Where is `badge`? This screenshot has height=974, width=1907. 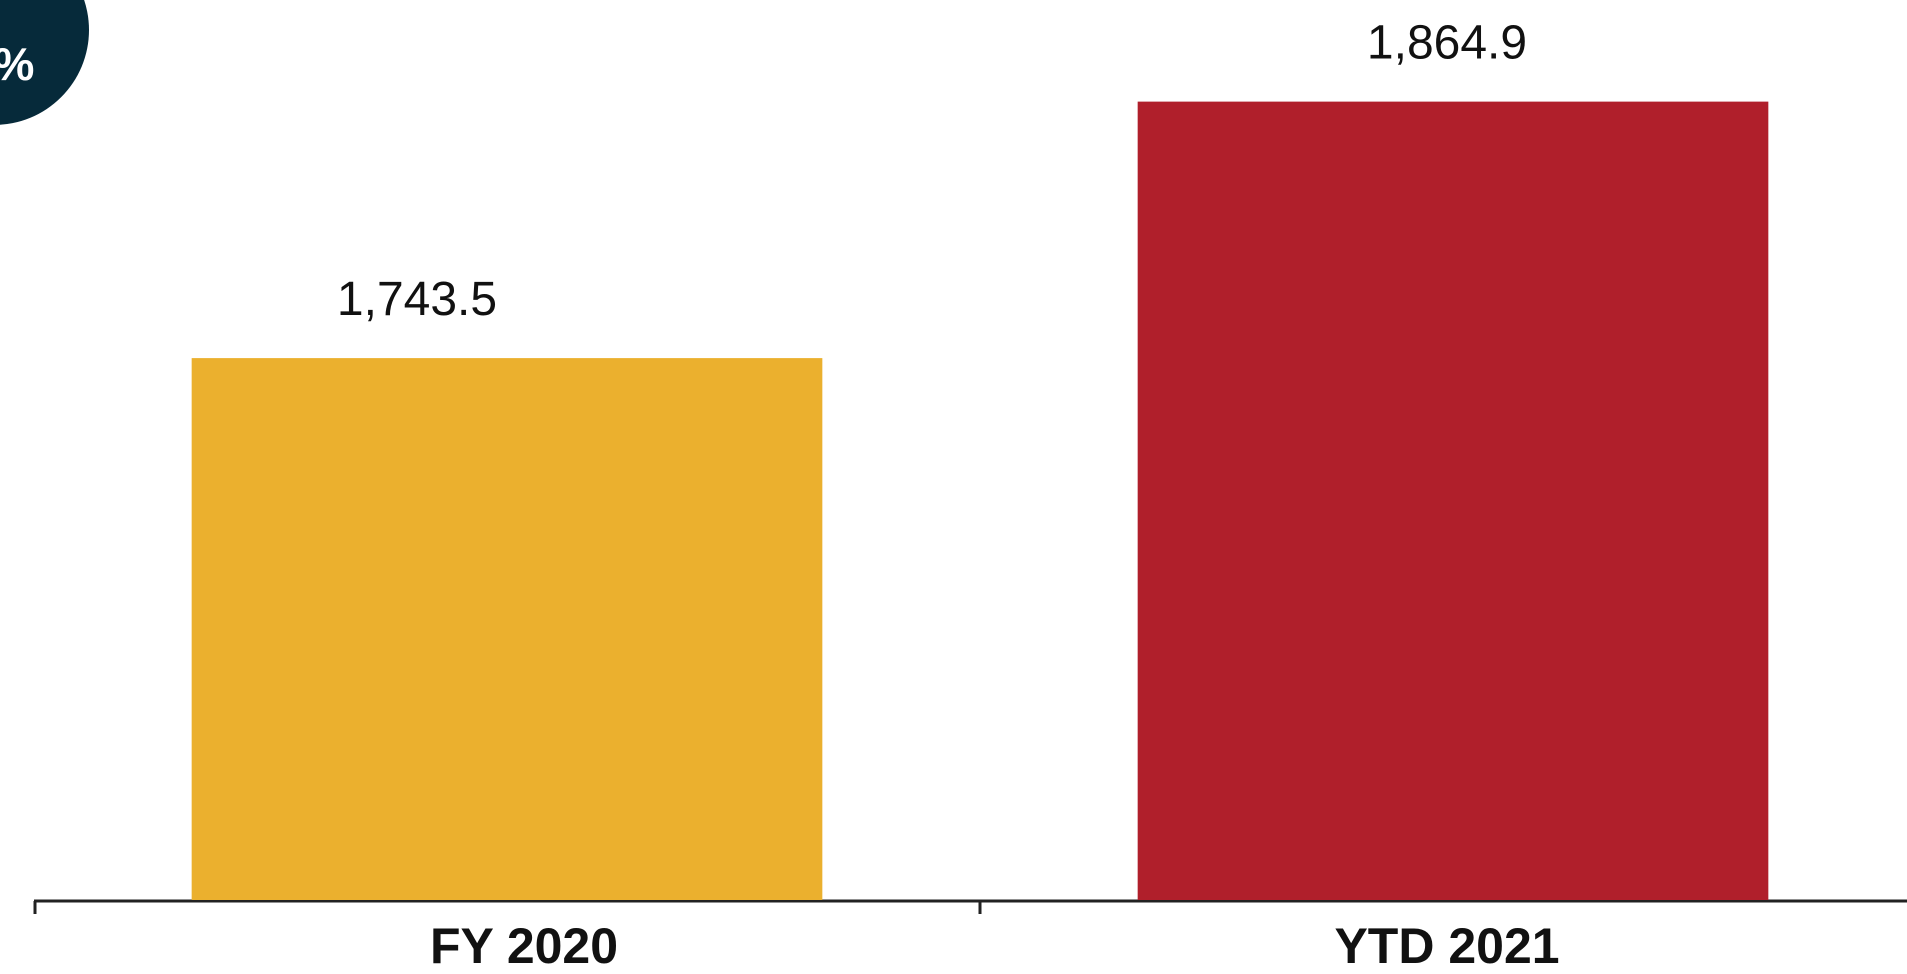
badge is located at coordinates (44, 62).